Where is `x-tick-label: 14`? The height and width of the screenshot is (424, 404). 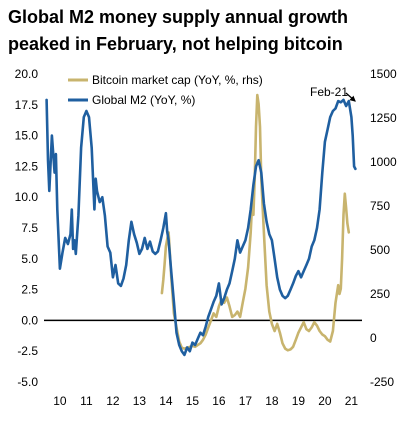 x-tick-label: 14 is located at coordinates (166, 401).